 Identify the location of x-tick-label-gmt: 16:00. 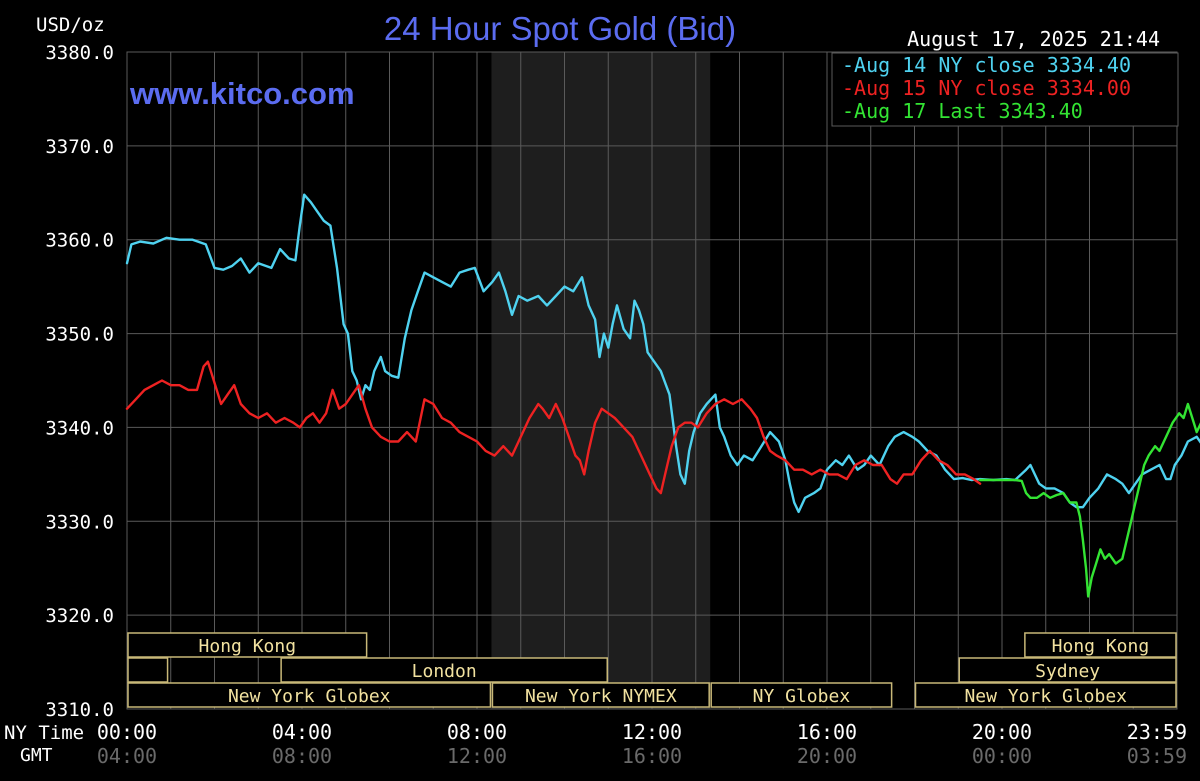
(652, 756).